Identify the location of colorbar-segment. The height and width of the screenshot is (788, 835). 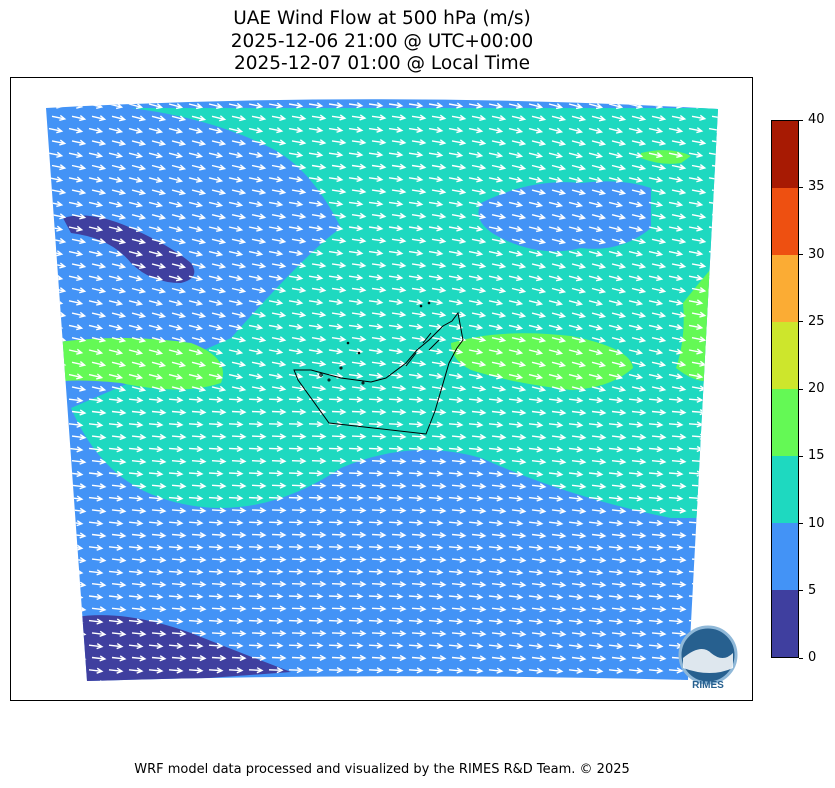
(785, 154).